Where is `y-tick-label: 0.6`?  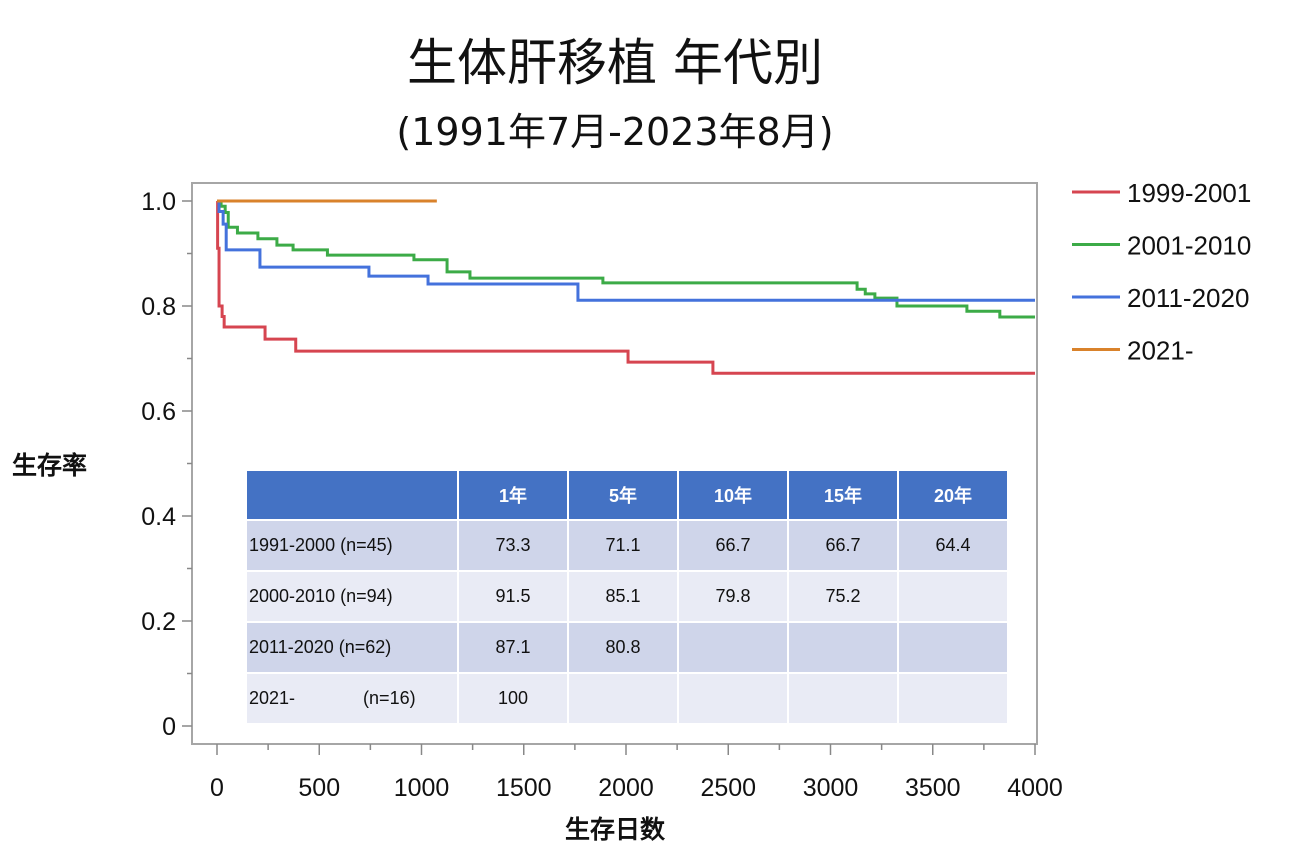
y-tick-label: 0.6 is located at coordinates (158, 412).